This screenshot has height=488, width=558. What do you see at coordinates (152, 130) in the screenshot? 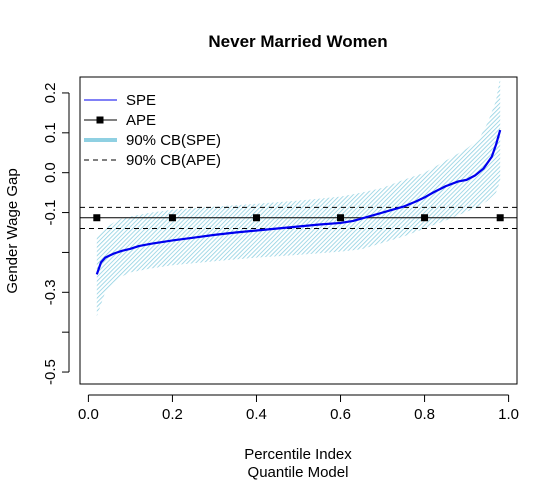
I see `legend: SPE APE 90% CB(SPE) 90% CB(APE)` at bounding box center [152, 130].